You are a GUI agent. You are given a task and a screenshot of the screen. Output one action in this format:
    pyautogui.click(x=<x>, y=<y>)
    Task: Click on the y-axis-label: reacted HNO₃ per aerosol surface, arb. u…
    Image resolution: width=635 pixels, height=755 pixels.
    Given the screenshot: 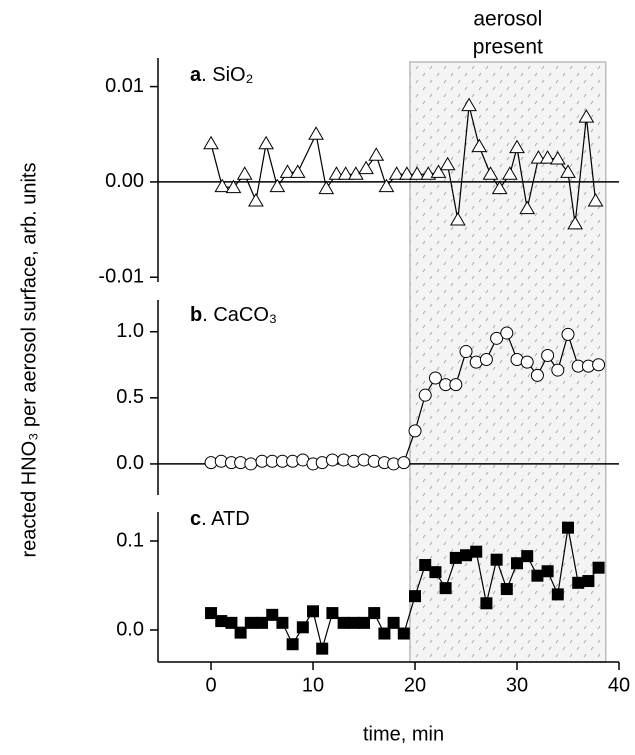 What is the action you would take?
    pyautogui.click(x=29, y=360)
    